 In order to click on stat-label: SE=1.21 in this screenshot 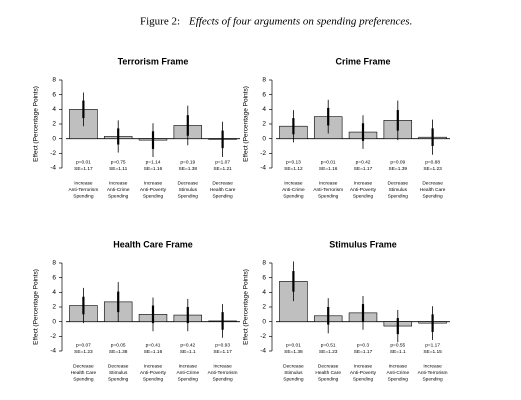, I will do `click(222, 169)`.